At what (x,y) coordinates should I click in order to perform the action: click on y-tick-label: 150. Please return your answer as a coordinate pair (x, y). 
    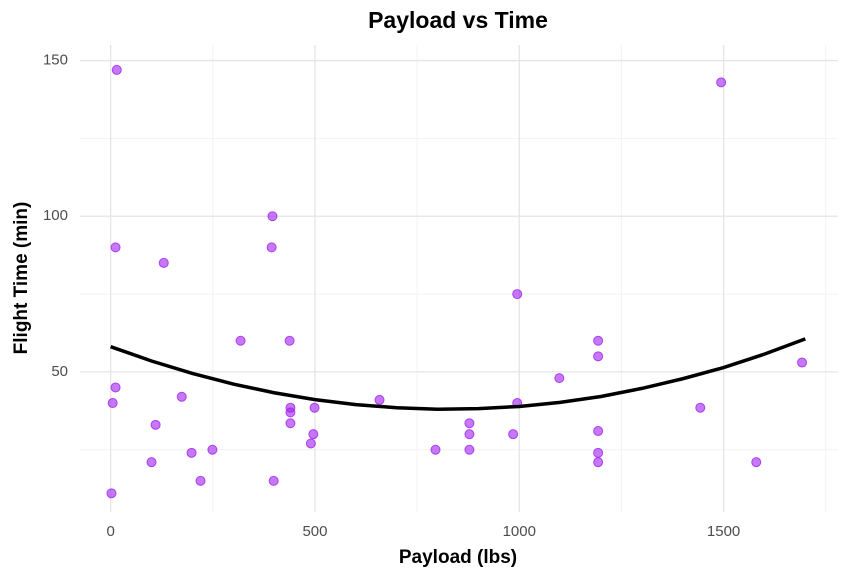
    Looking at the image, I should click on (55, 60).